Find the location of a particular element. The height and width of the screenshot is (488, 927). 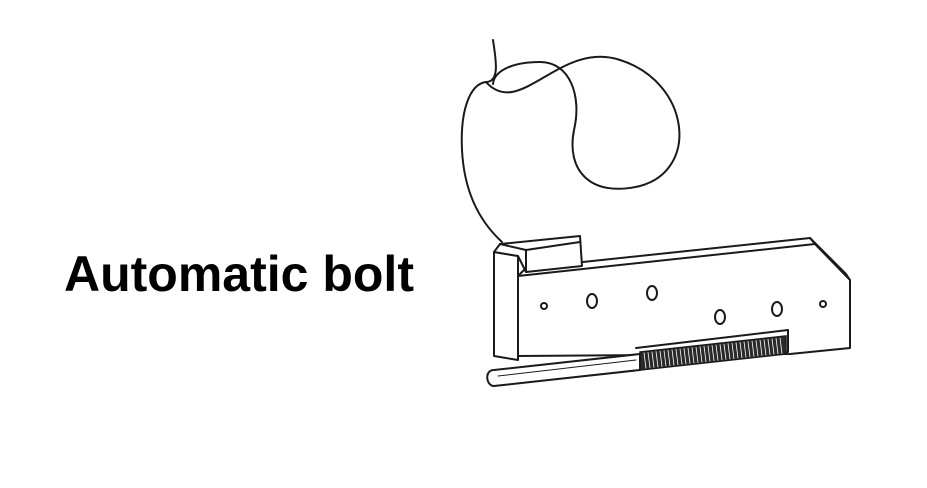

bolt-rod-highlight is located at coordinates (567, 368).